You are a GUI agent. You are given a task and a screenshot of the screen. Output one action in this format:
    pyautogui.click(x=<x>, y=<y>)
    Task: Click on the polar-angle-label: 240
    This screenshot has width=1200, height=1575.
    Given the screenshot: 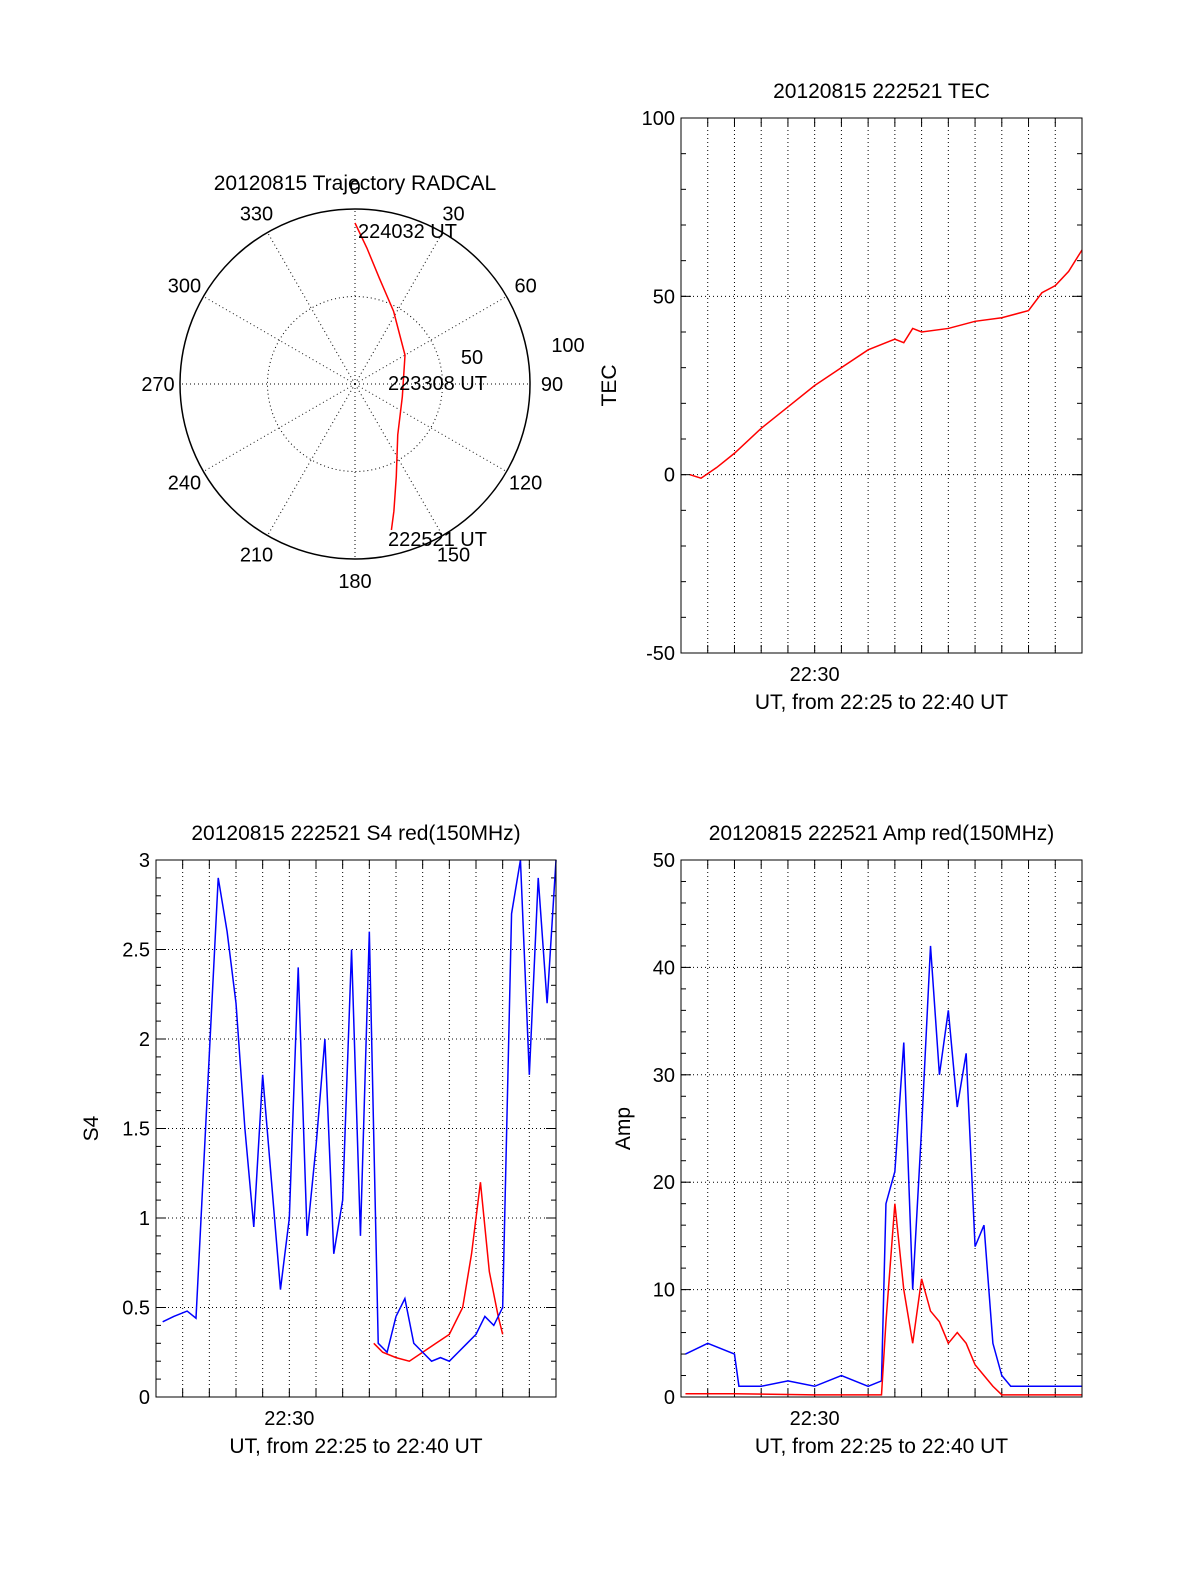 What is the action you would take?
    pyautogui.click(x=184, y=484)
    